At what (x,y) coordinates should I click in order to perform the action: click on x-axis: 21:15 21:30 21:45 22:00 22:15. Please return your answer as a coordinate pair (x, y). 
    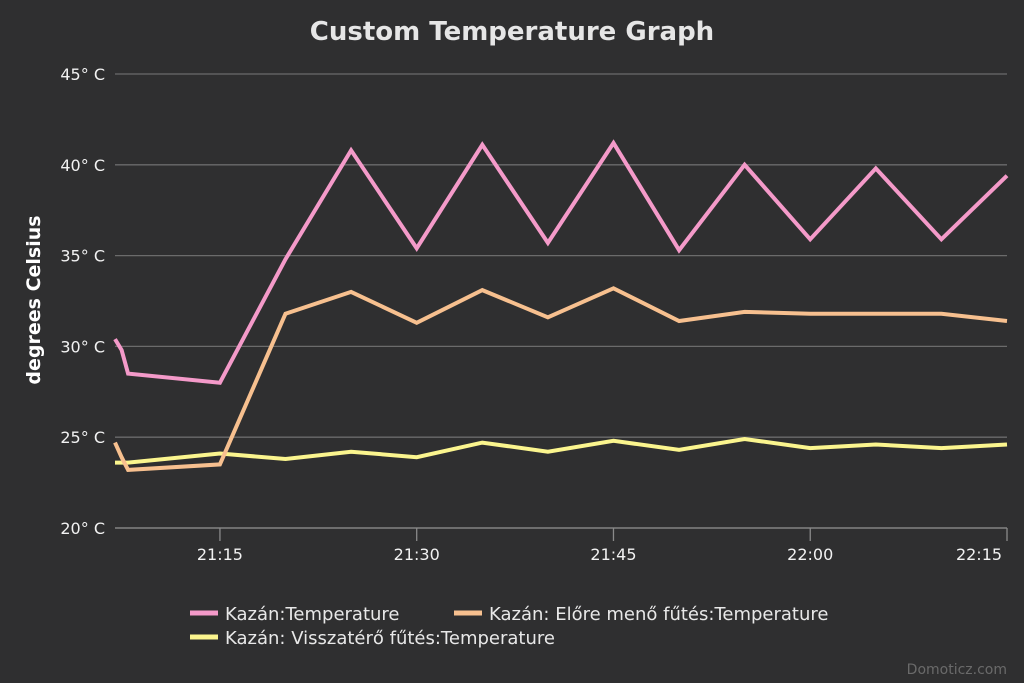
    Looking at the image, I should click on (561, 545).